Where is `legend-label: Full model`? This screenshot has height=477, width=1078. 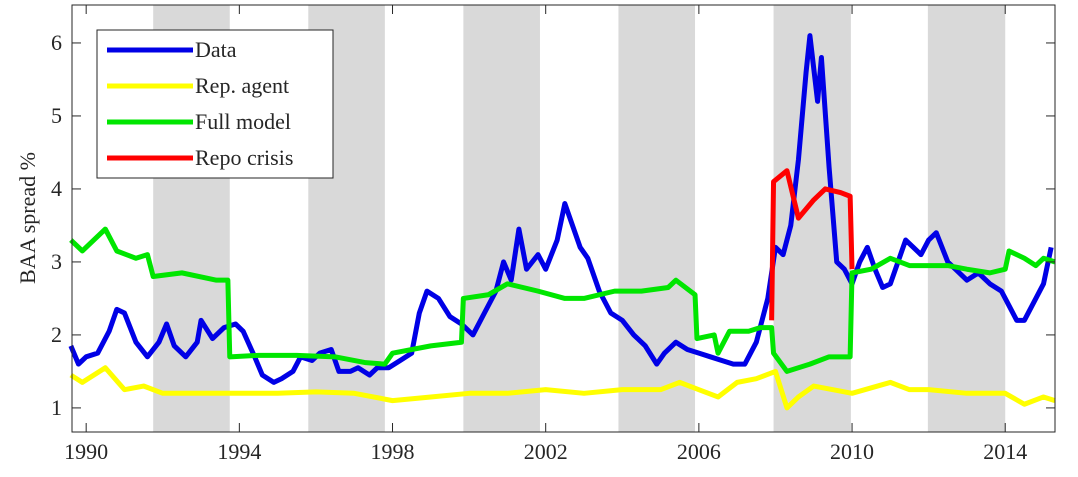 legend-label: Full model is located at coordinates (243, 121).